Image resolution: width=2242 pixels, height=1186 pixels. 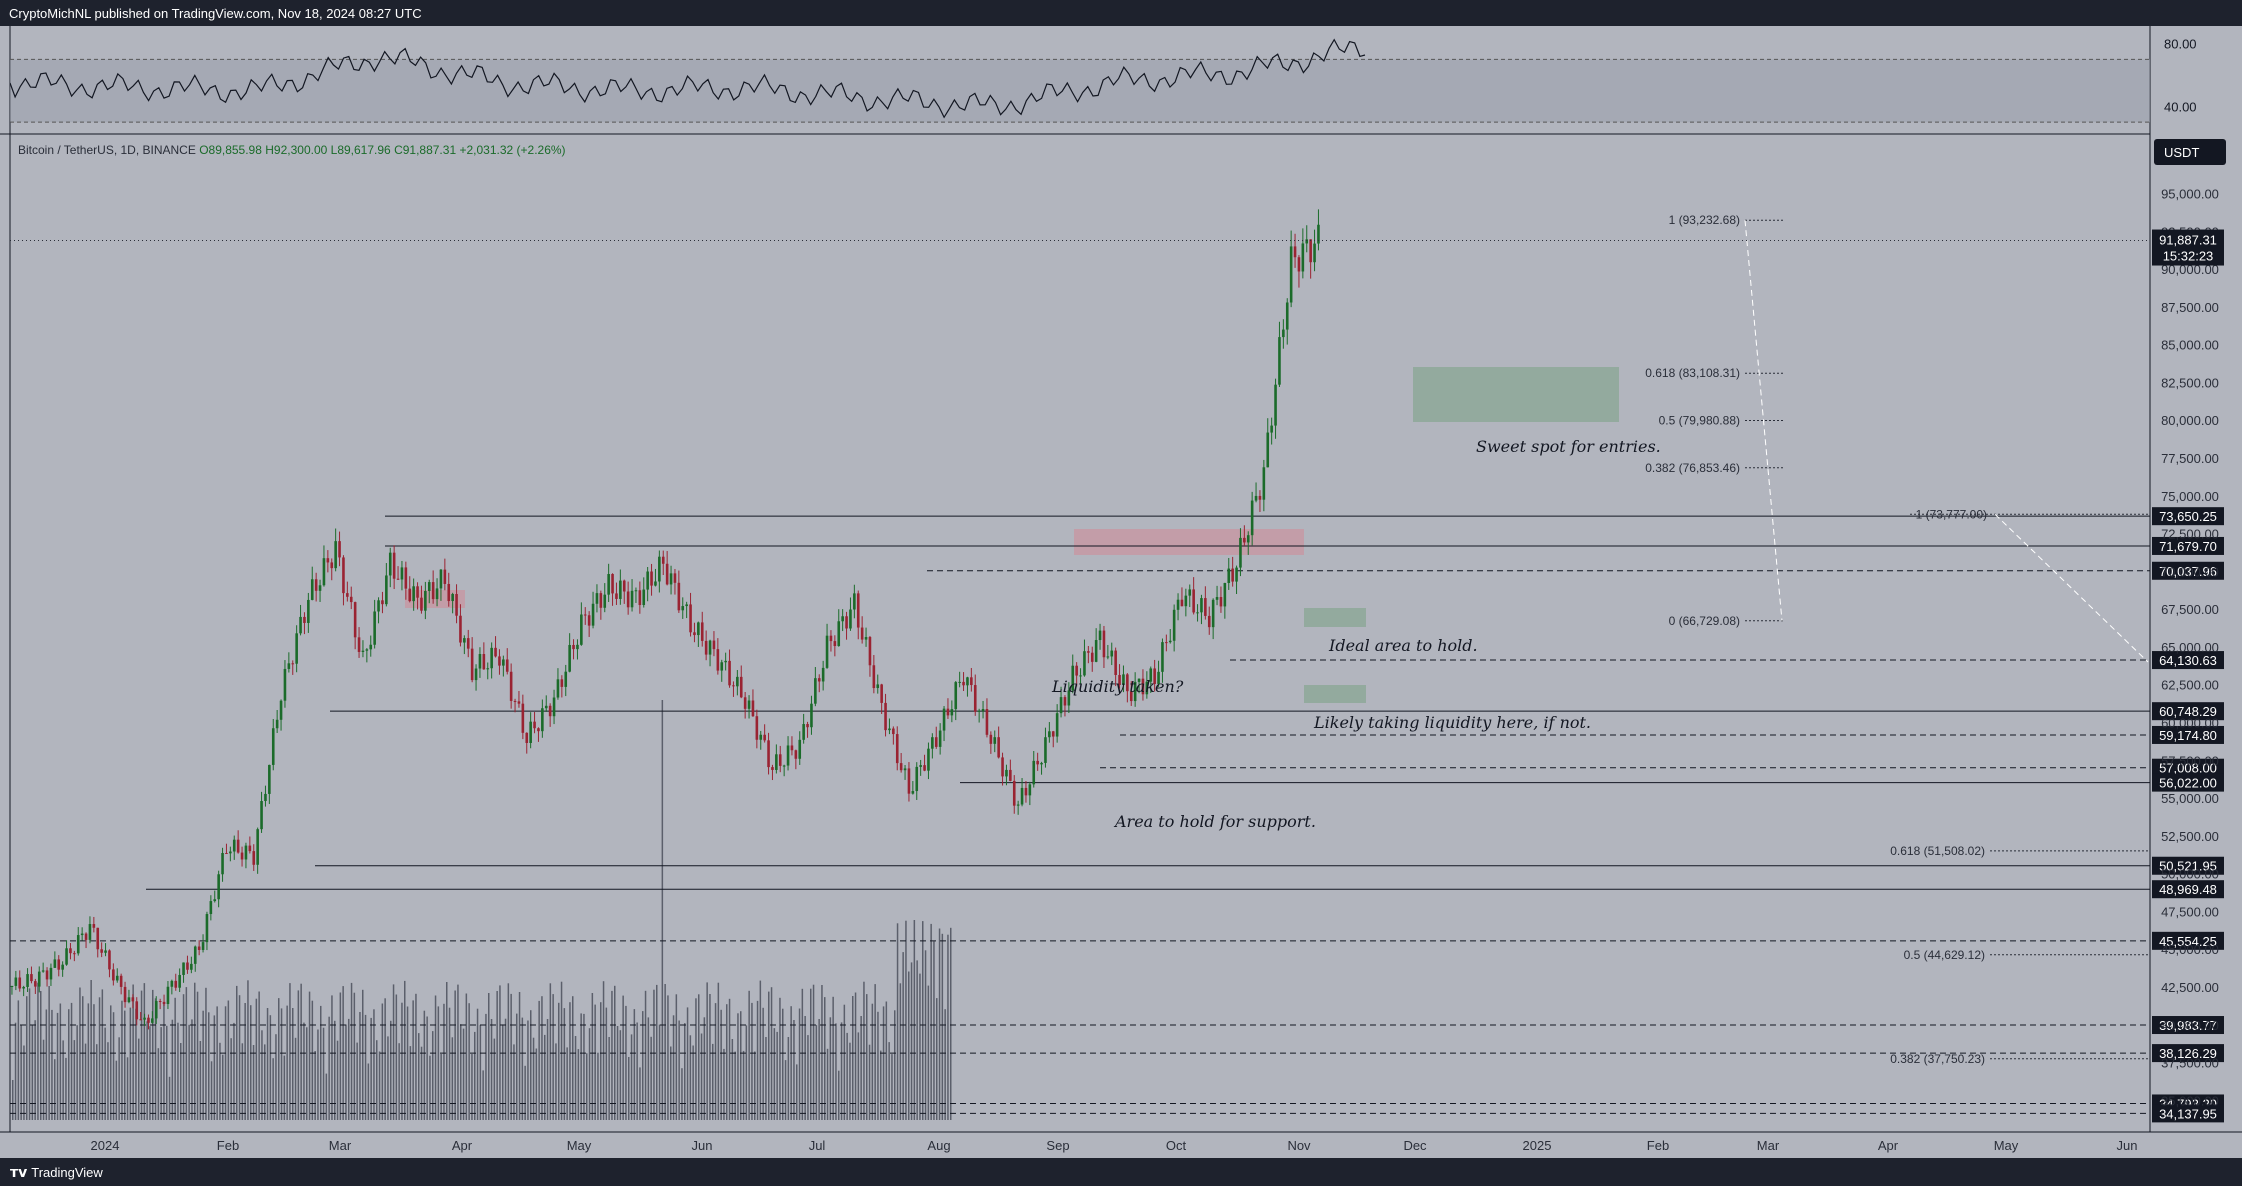 I want to click on price-tick-15: 60,000.00, so click(x=2190, y=722).